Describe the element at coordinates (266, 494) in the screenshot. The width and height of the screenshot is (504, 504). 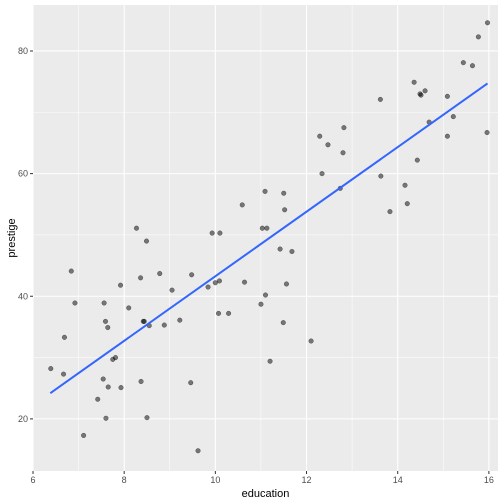
I see `x-axis-title: education` at that location.